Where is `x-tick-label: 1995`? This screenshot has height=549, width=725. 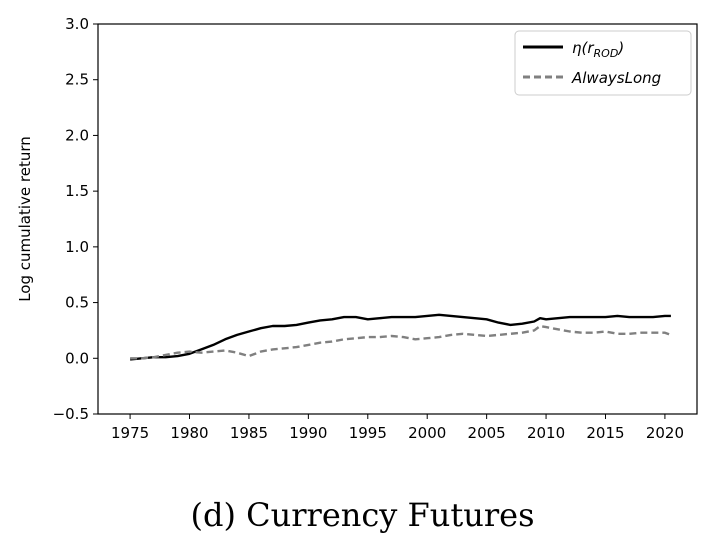
x-tick-label: 1995 is located at coordinates (368, 433).